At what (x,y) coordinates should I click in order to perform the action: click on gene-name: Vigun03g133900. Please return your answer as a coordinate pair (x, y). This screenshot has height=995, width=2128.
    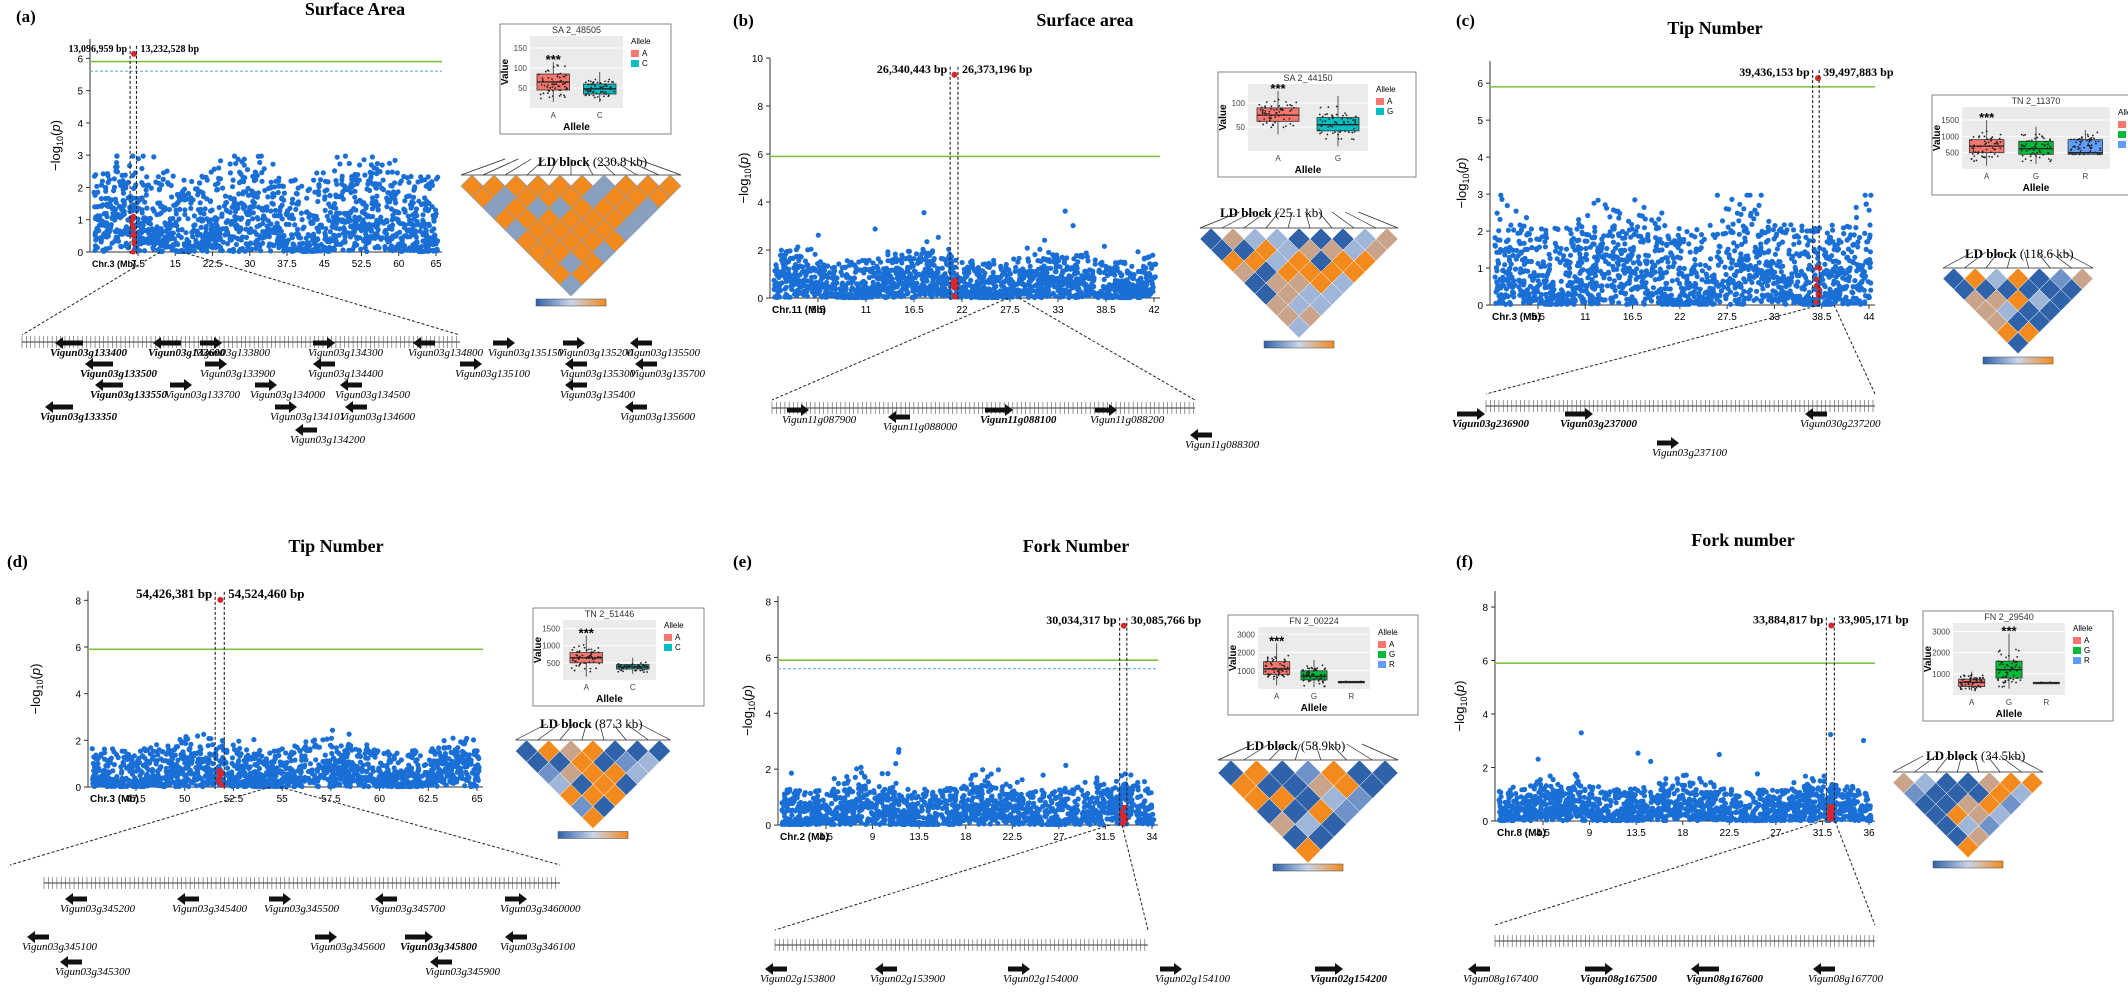
    Looking at the image, I should click on (237, 374).